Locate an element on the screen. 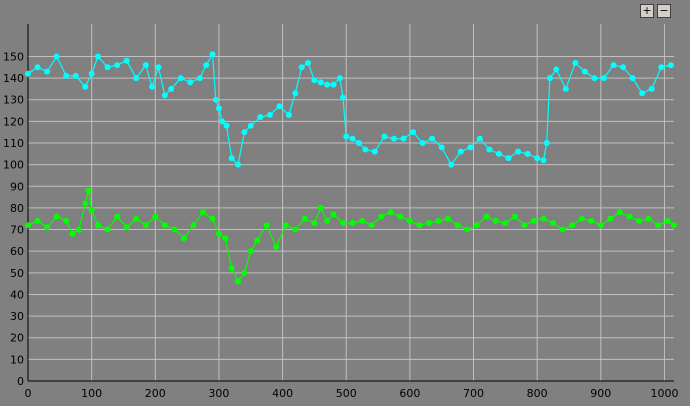 This screenshot has width=690, height=406. x-tick-label: 100 is located at coordinates (91, 393).